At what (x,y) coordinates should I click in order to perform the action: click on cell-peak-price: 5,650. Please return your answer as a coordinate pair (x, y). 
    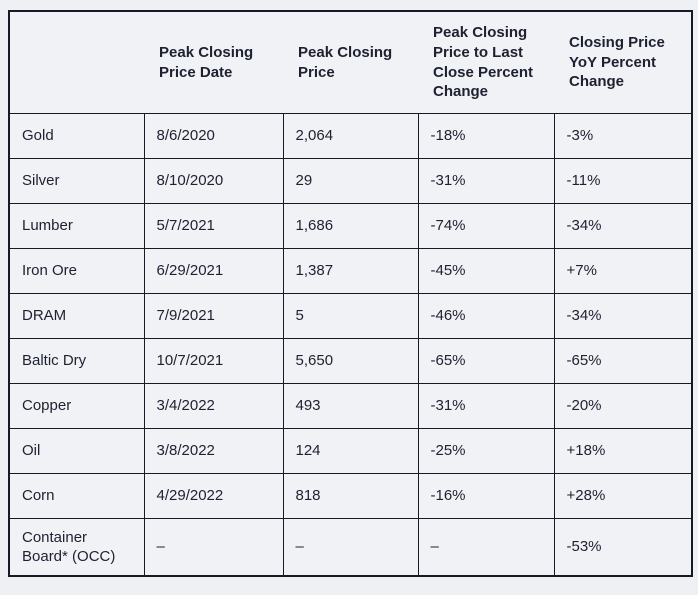
    Looking at the image, I should click on (350, 361).